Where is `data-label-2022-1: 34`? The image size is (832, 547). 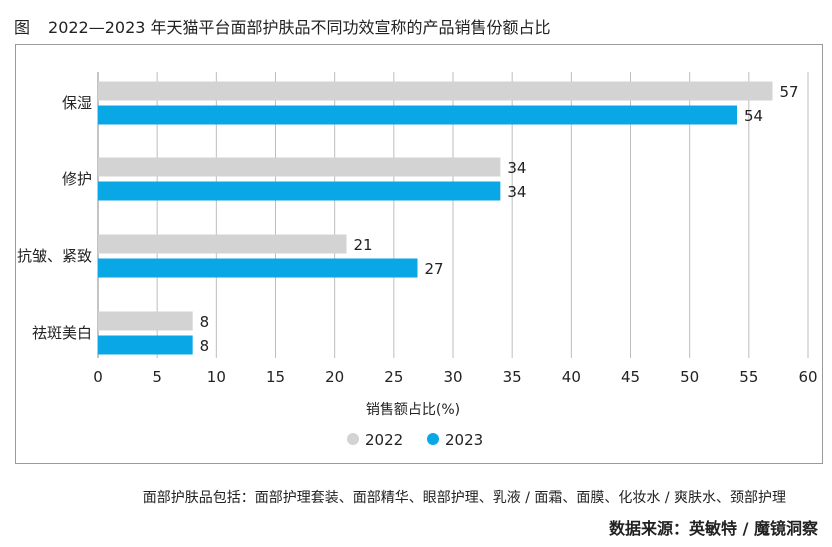
data-label-2022-1: 34 is located at coordinates (516, 168).